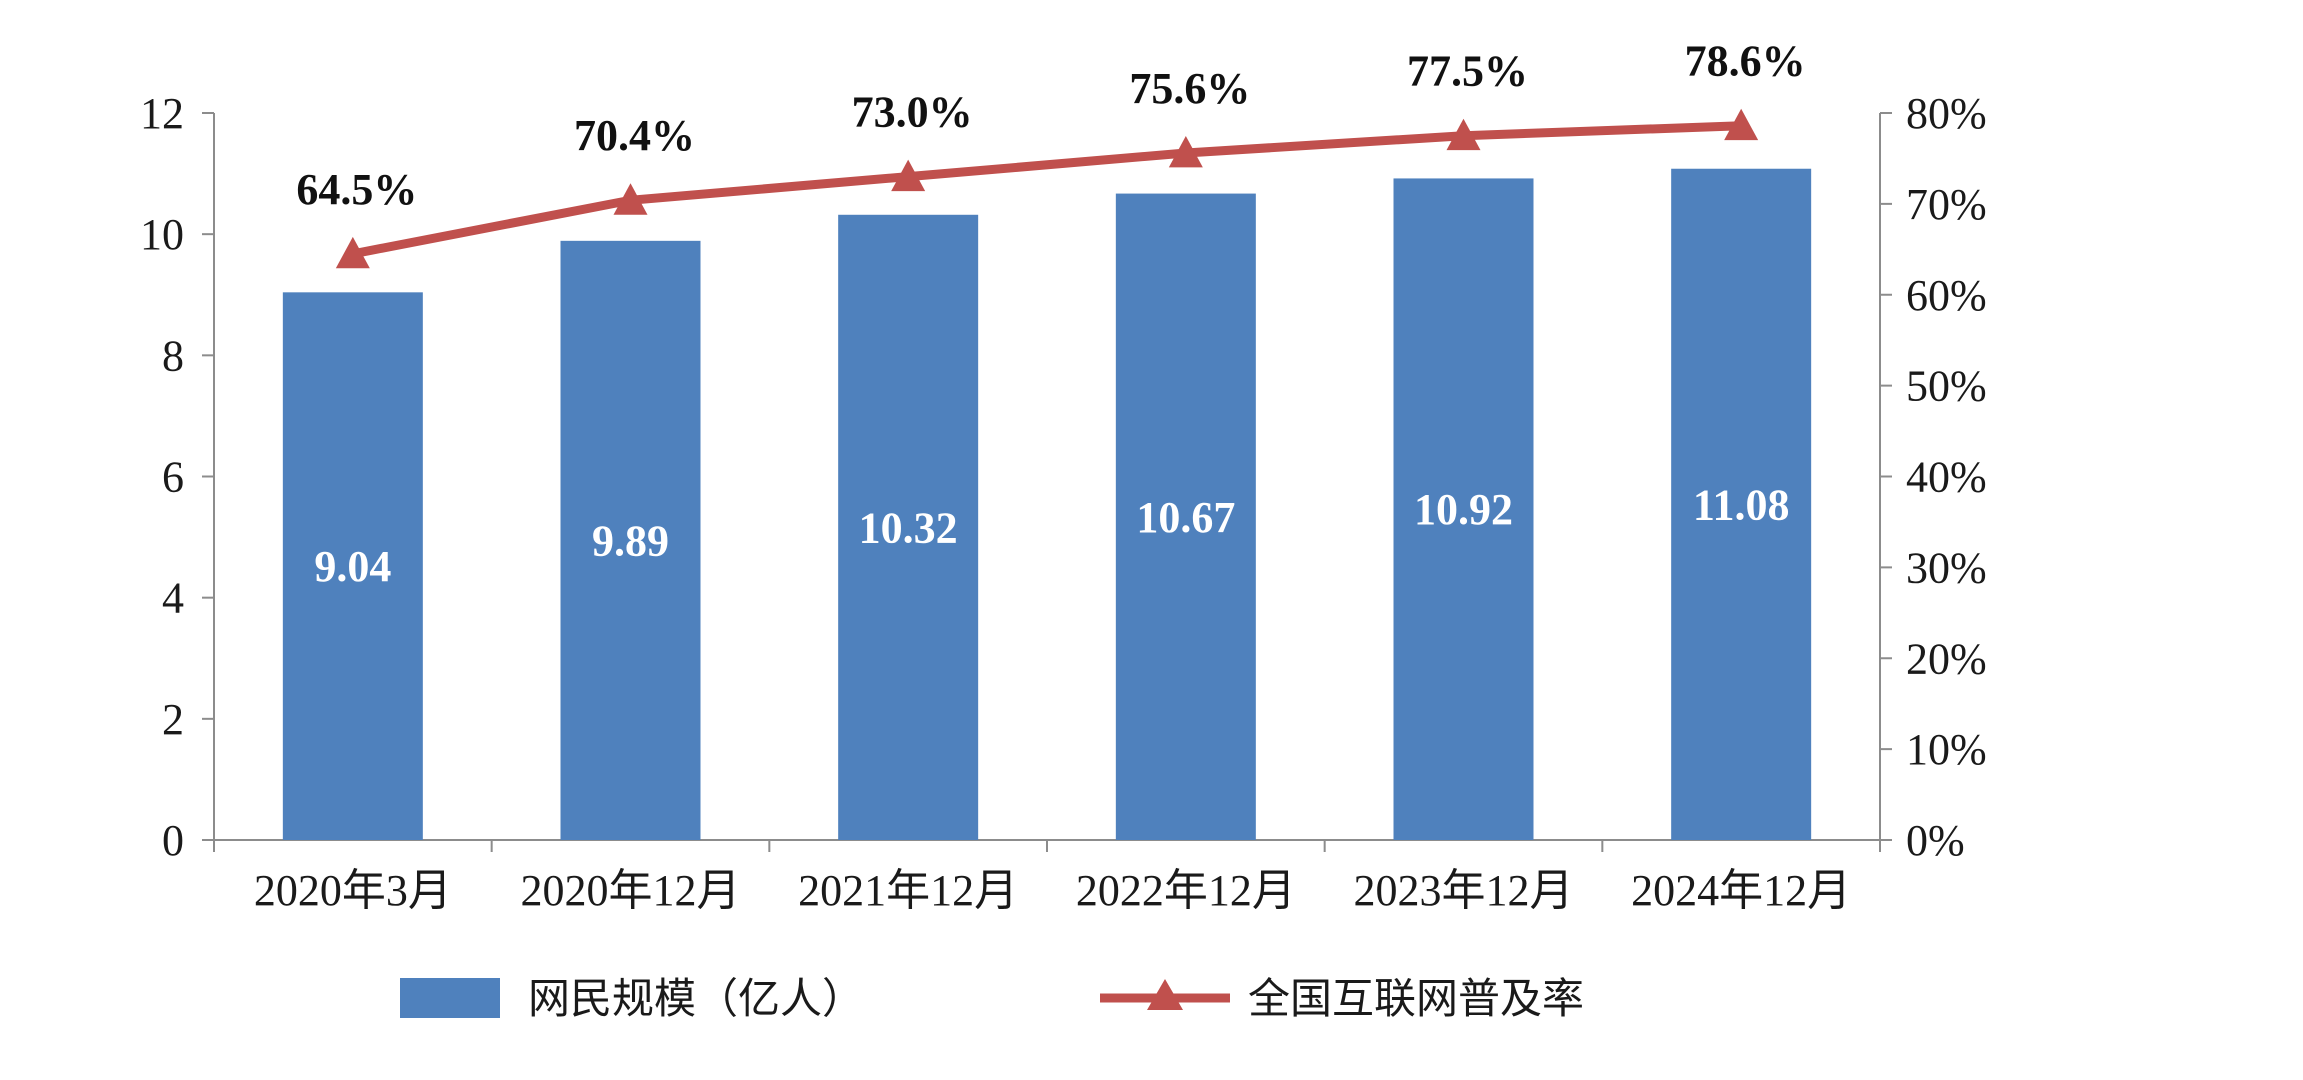  Describe the element at coordinates (912, 112) in the screenshot. I see `penetration-value-label: 73.0%` at that location.